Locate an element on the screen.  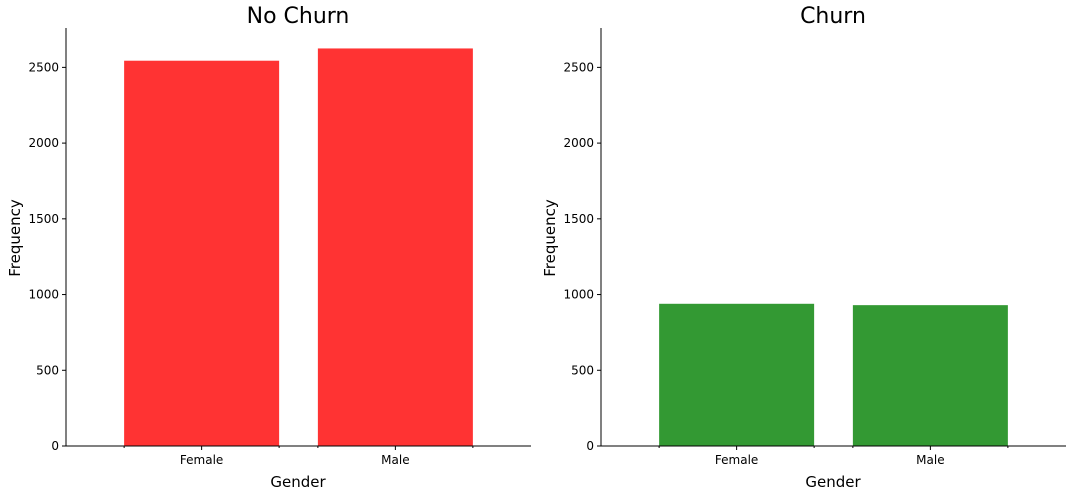
chart-title: Churn is located at coordinates (833, 16).